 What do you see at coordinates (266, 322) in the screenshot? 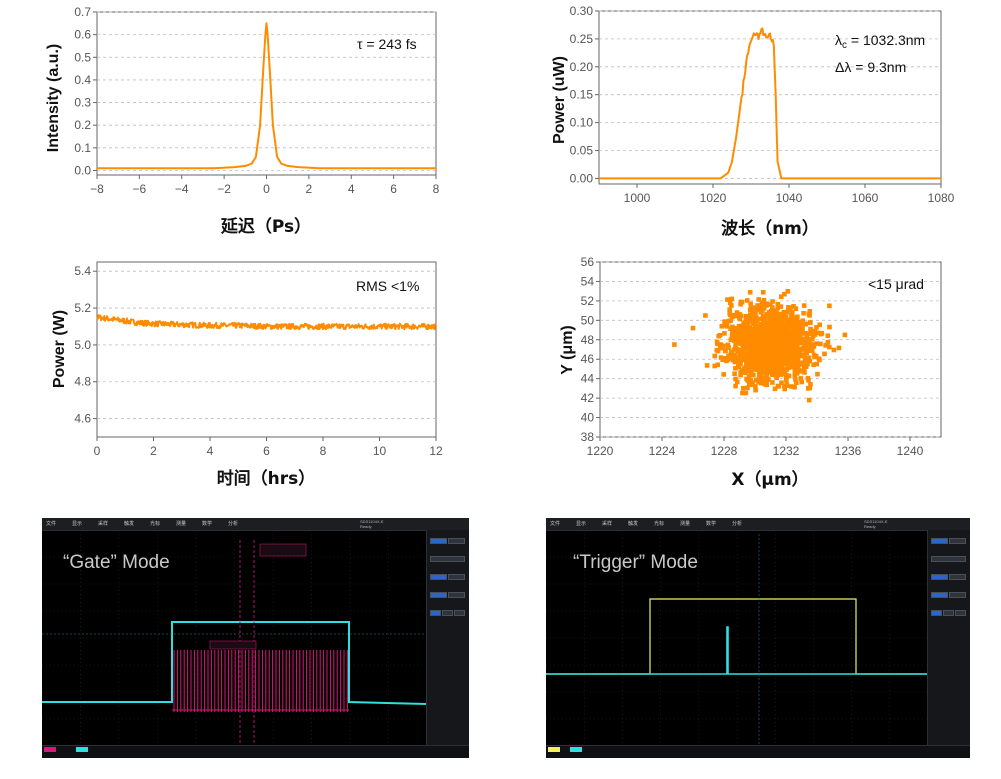
I see `series-line` at bounding box center [266, 322].